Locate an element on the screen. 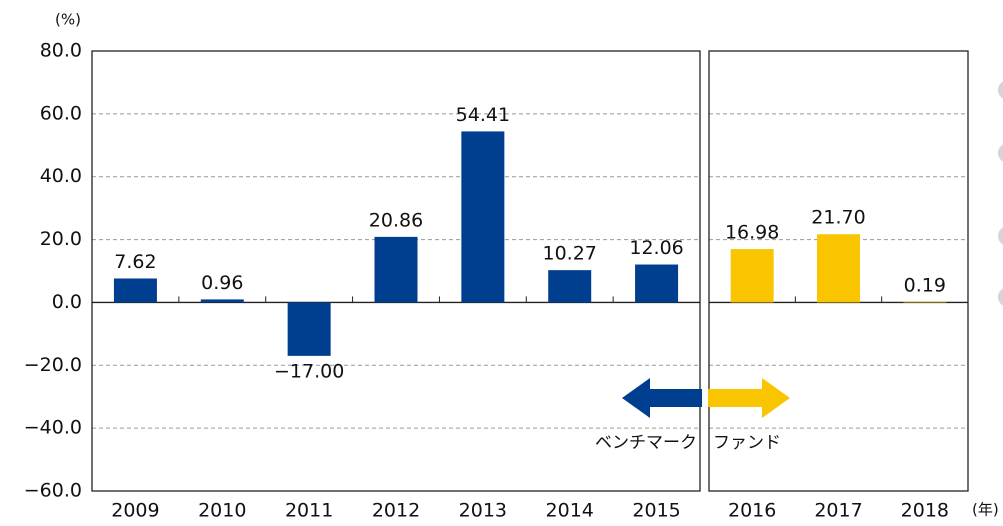 The height and width of the screenshot is (526, 1003). y-tick-label: 60.0 is located at coordinates (61, 113).